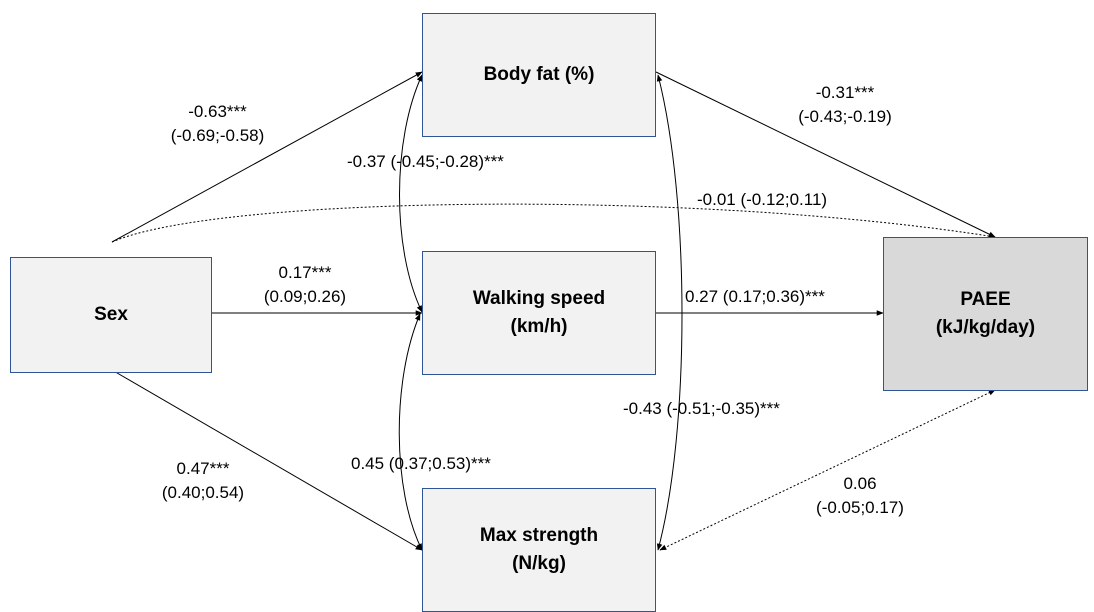  I want to click on label-walking-paee-coef: 0.27 (0.17;0.36)***, so click(755, 296).